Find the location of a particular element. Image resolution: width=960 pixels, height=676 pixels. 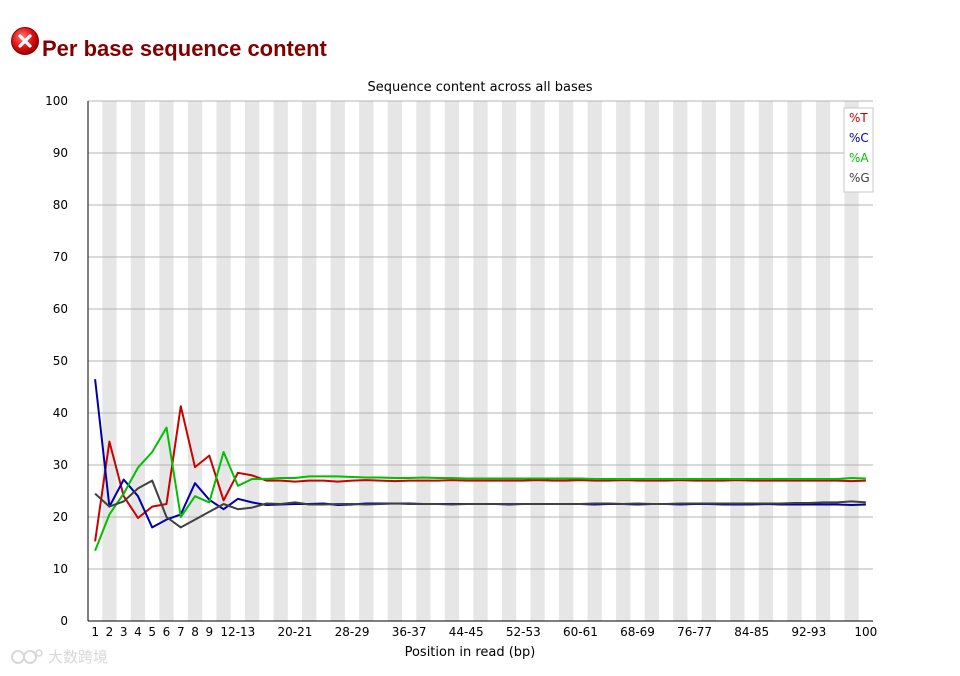

y-tick-label-0: 0 is located at coordinates (64, 621).